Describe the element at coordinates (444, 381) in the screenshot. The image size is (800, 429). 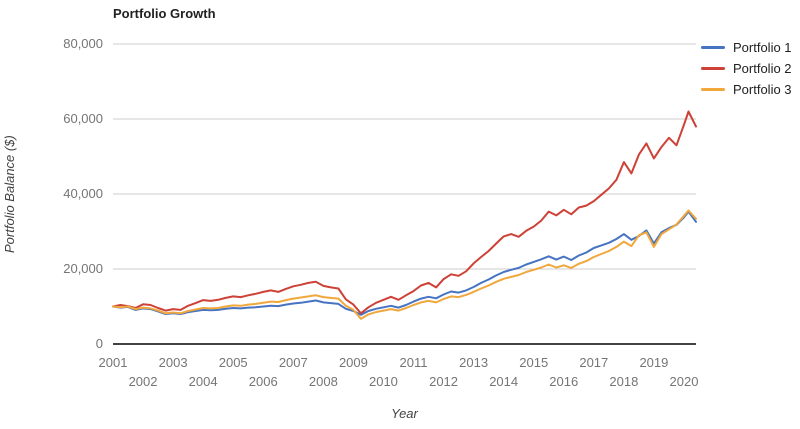
I see `x-tick-label: 2012` at that location.